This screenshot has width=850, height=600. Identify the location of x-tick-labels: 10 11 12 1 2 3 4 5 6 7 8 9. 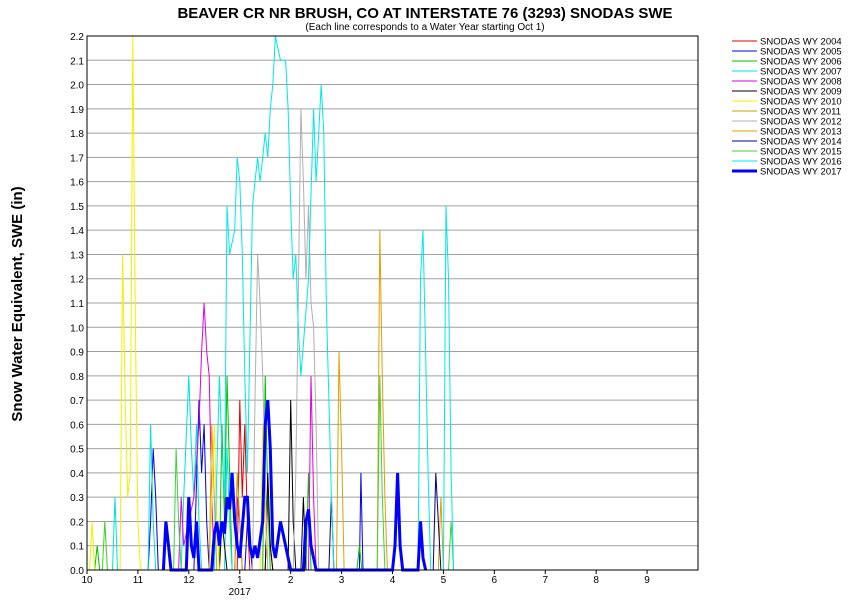
(365, 578).